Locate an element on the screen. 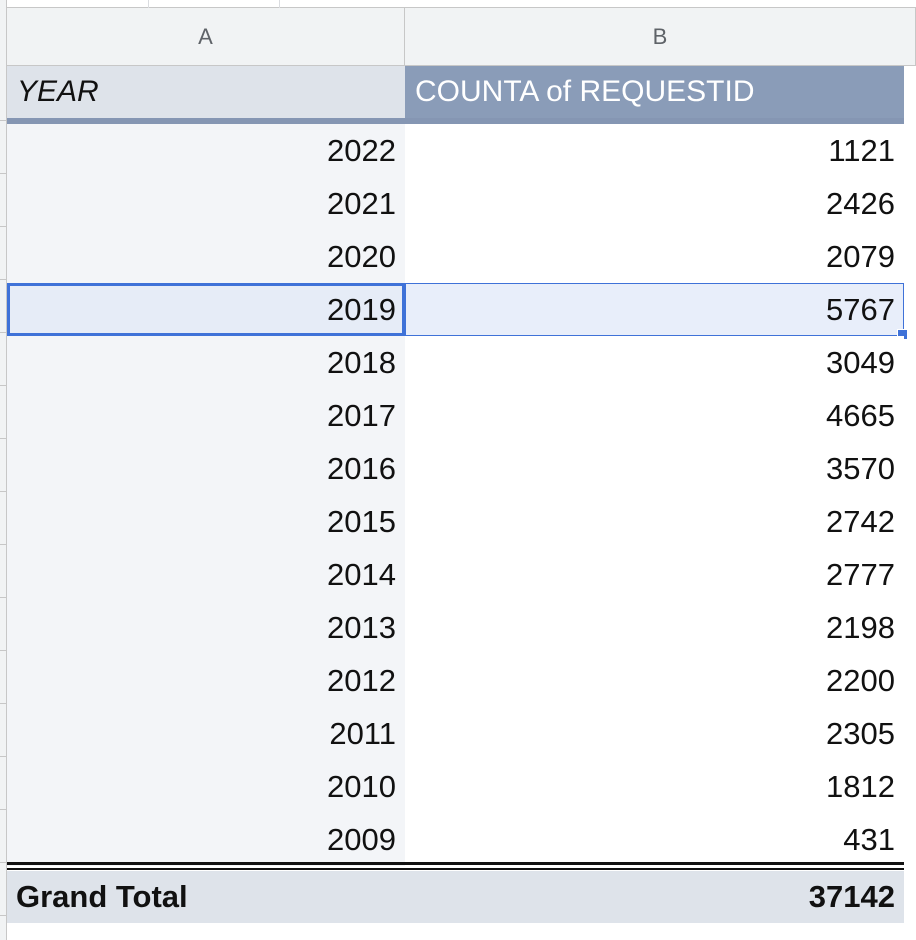  table-row: 2016 3570 is located at coordinates (461, 468).